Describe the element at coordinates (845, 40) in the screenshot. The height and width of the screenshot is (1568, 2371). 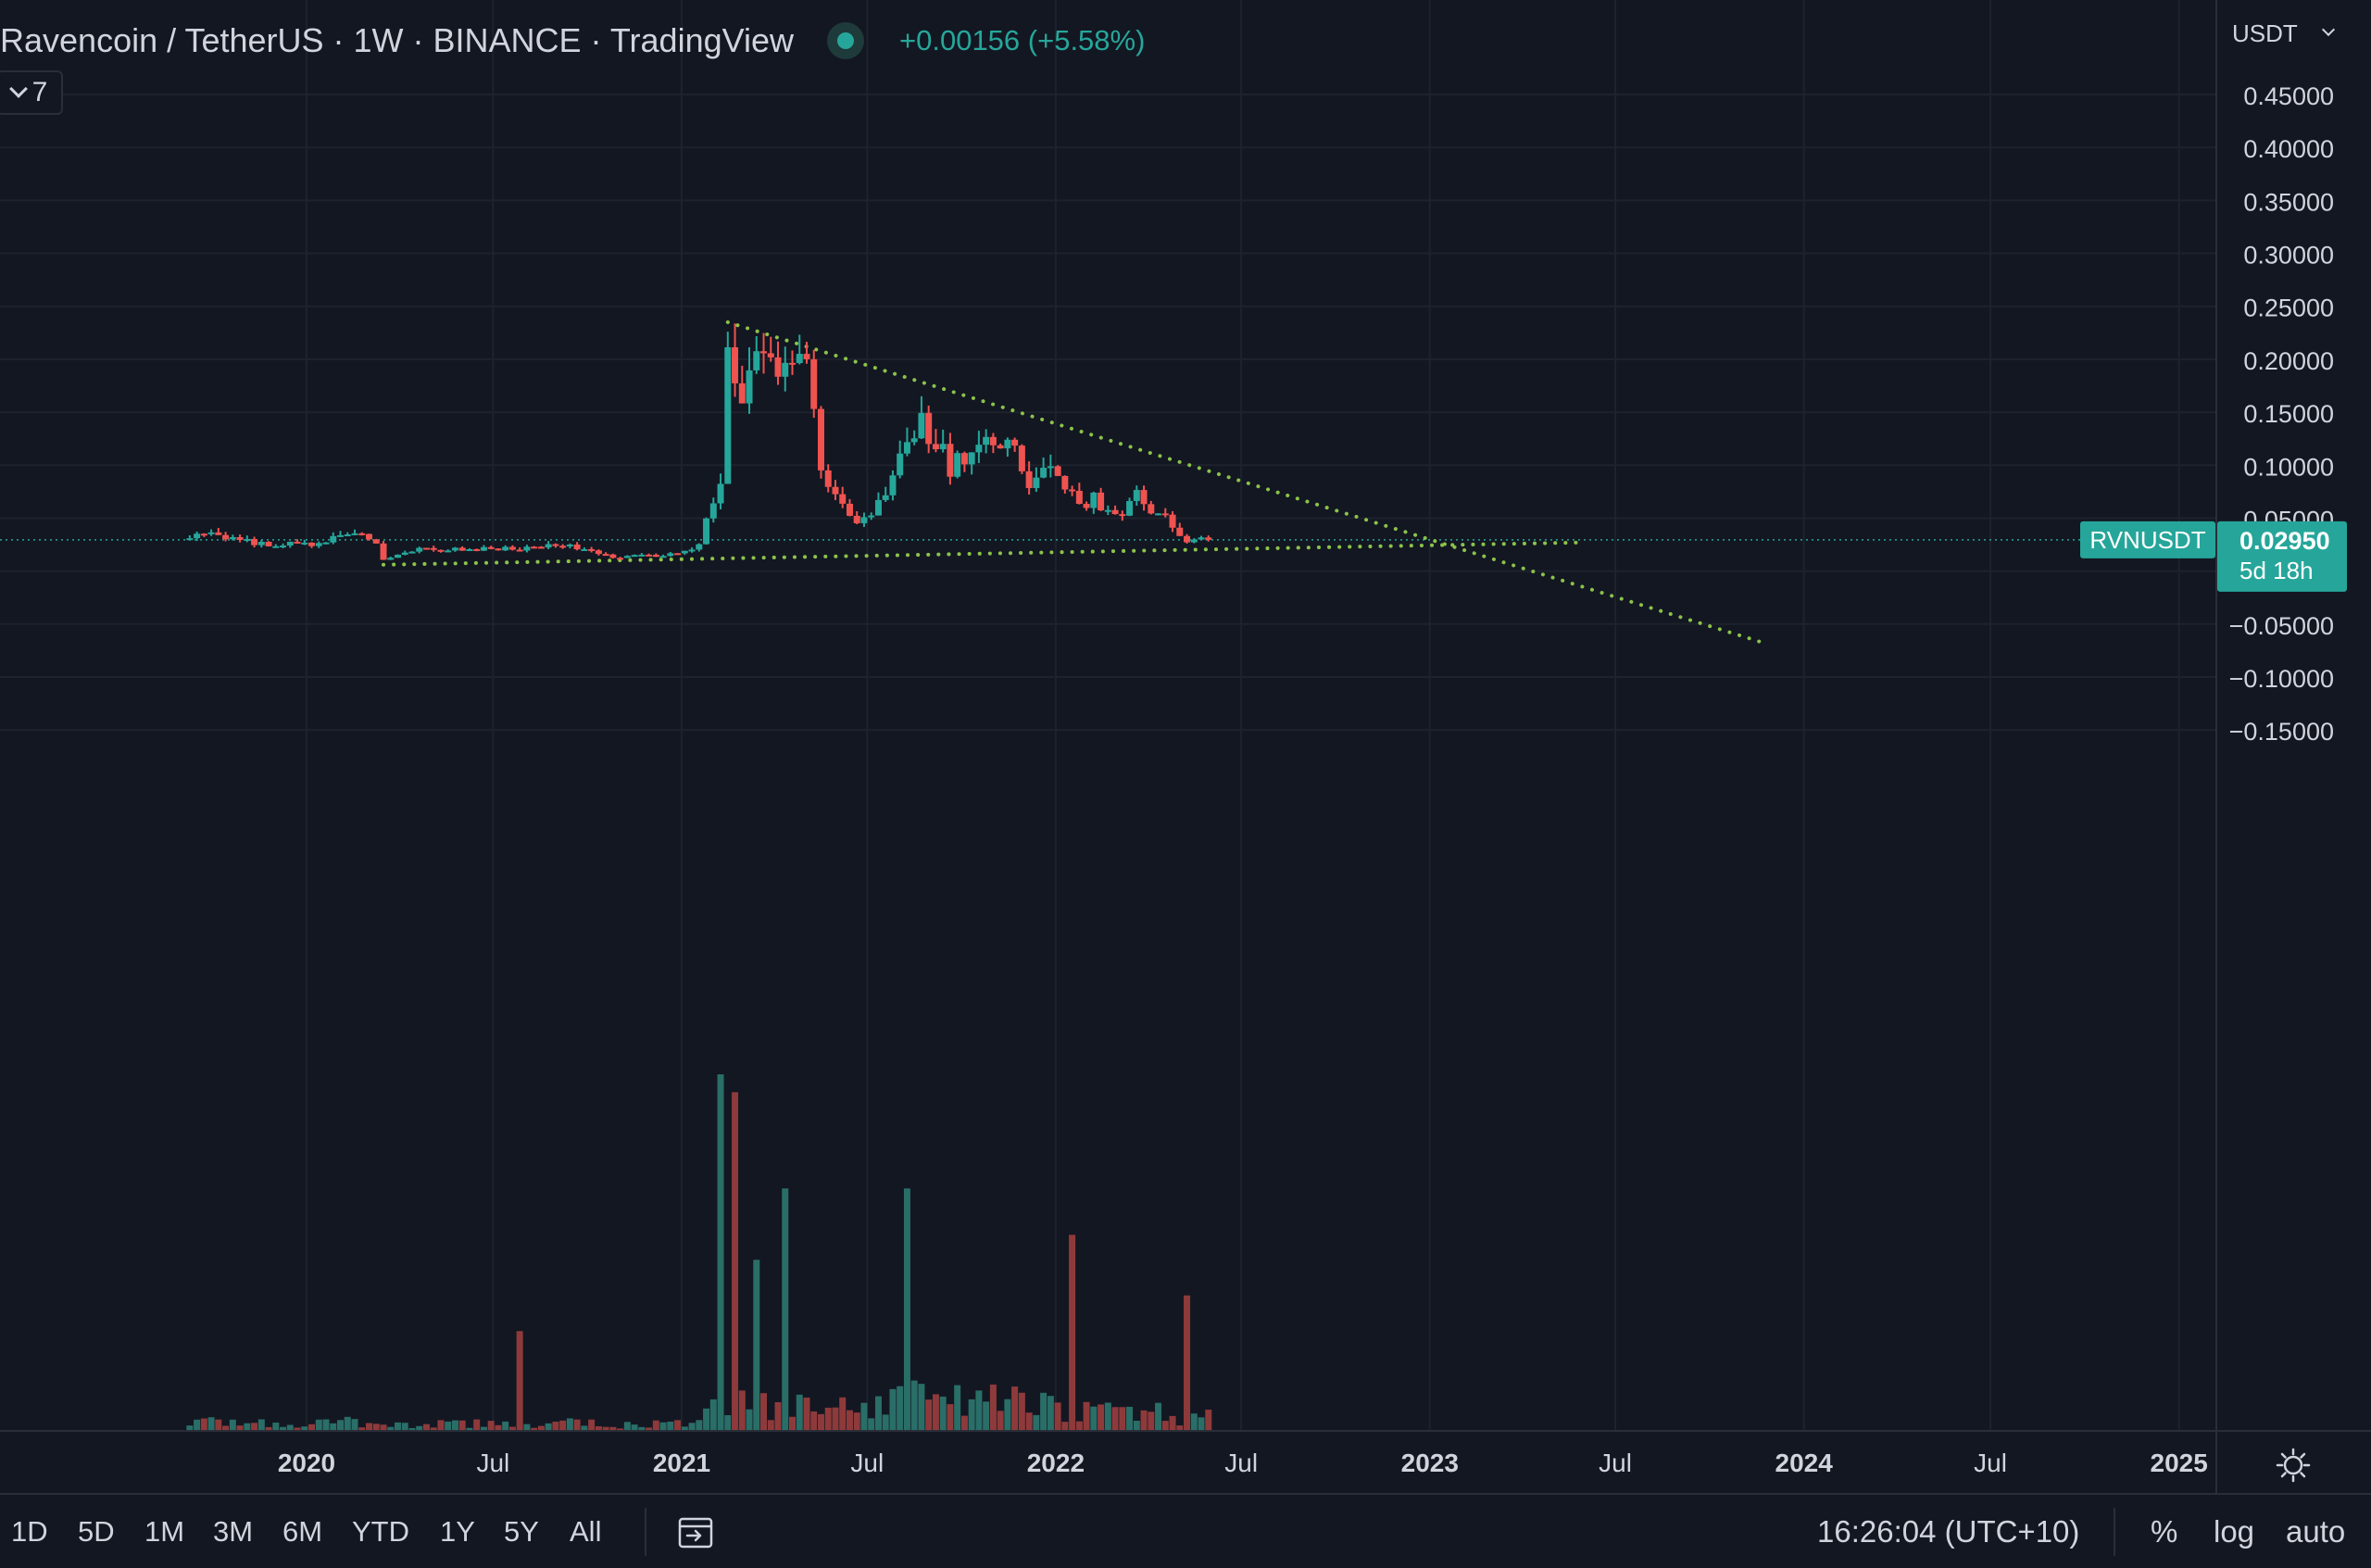
I see `live-dot-icon` at that location.